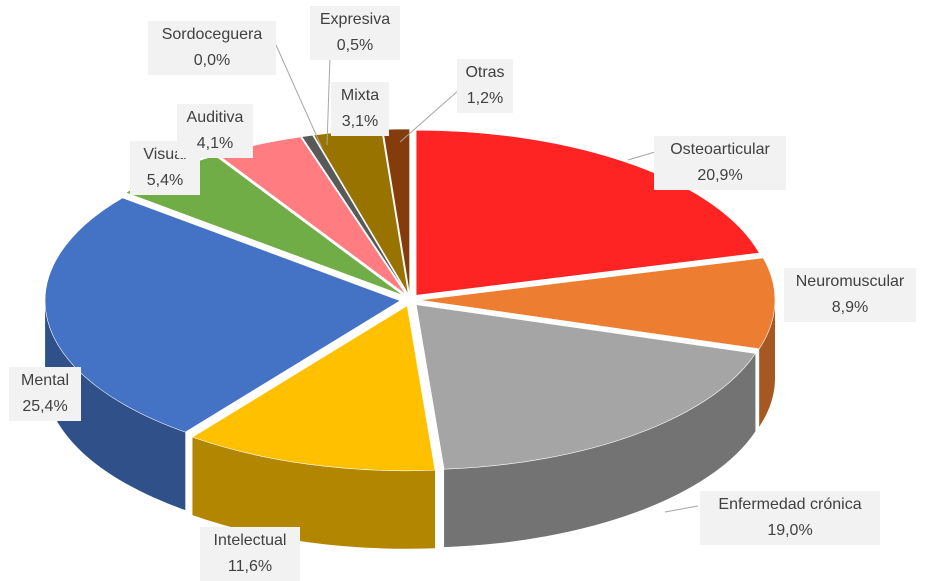  What do you see at coordinates (355, 19) in the screenshot?
I see `category-label: Expresiva` at bounding box center [355, 19].